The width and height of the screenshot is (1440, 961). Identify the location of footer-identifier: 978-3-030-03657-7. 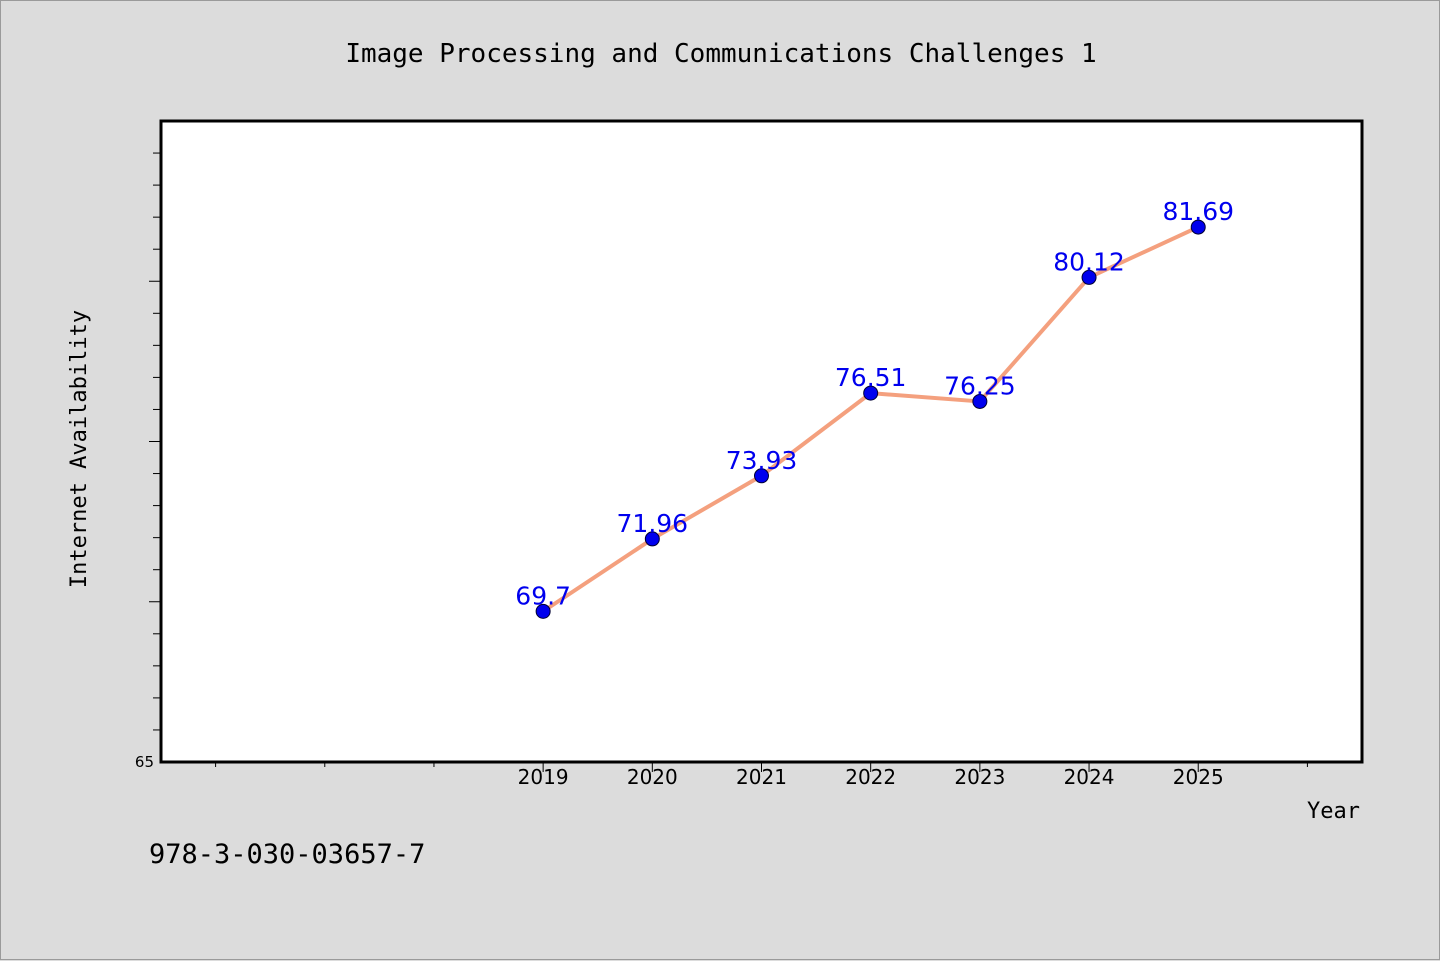
(287, 854).